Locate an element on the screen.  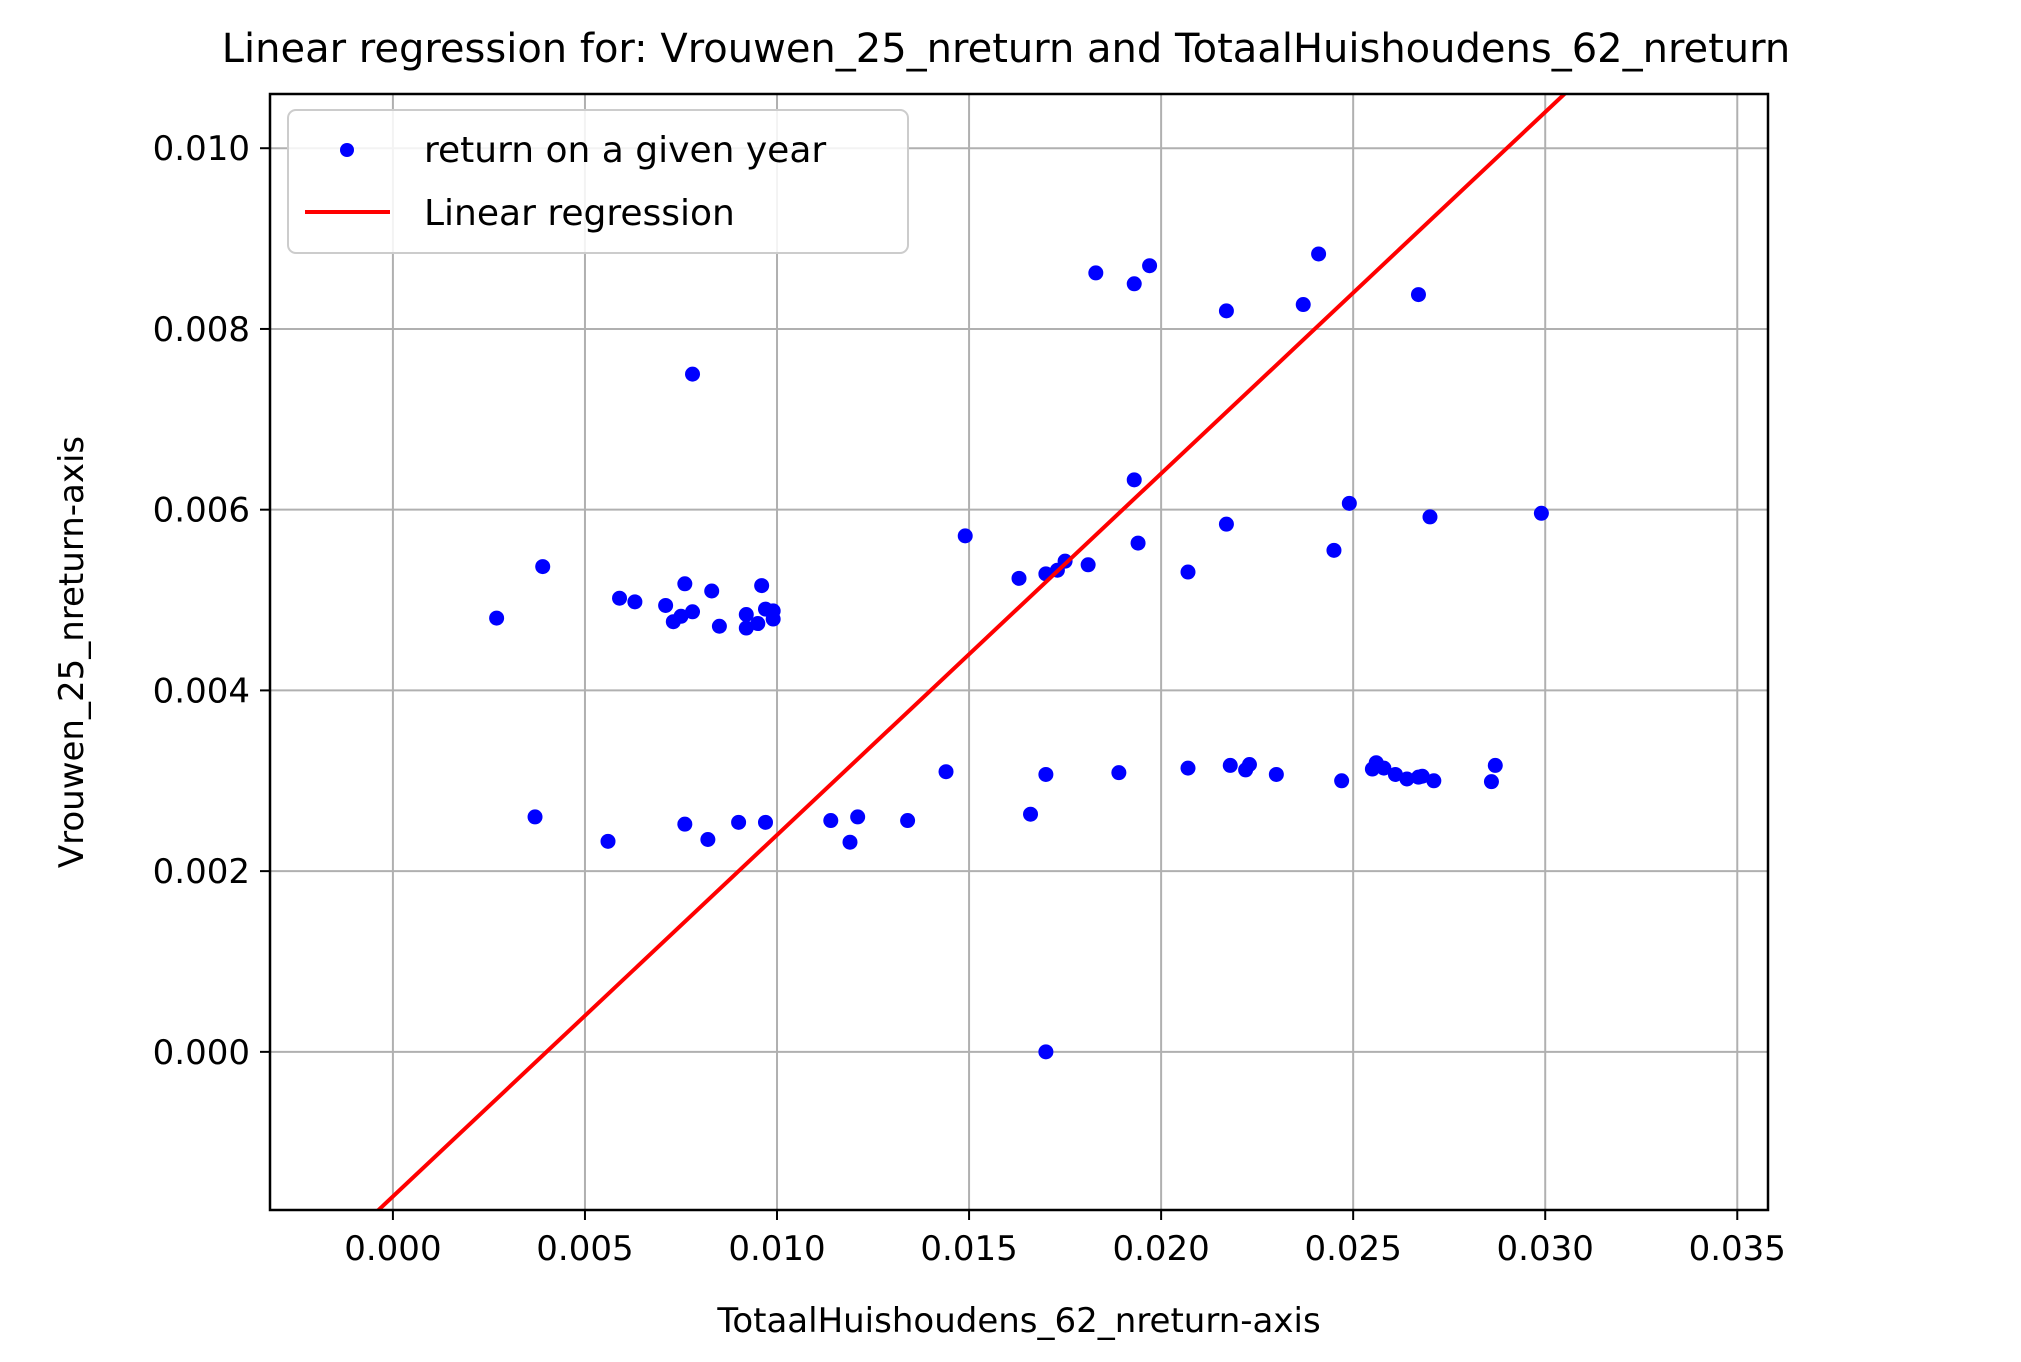
x-tick-label: 0.000 is located at coordinates (392, 1249).